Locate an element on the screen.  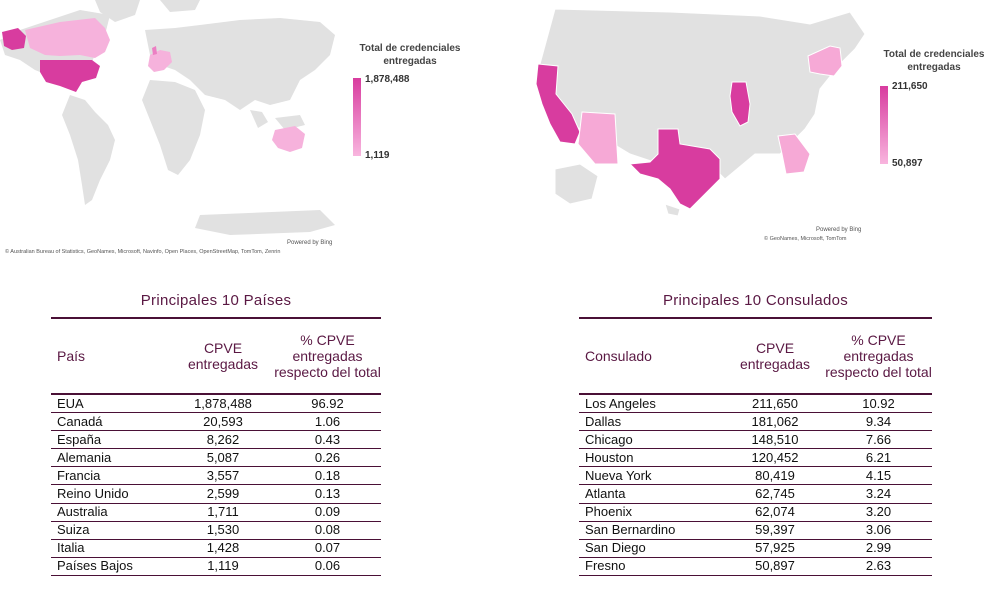
countries-row: Países Bajos 1,119 0.06 is located at coordinates (216, 566).